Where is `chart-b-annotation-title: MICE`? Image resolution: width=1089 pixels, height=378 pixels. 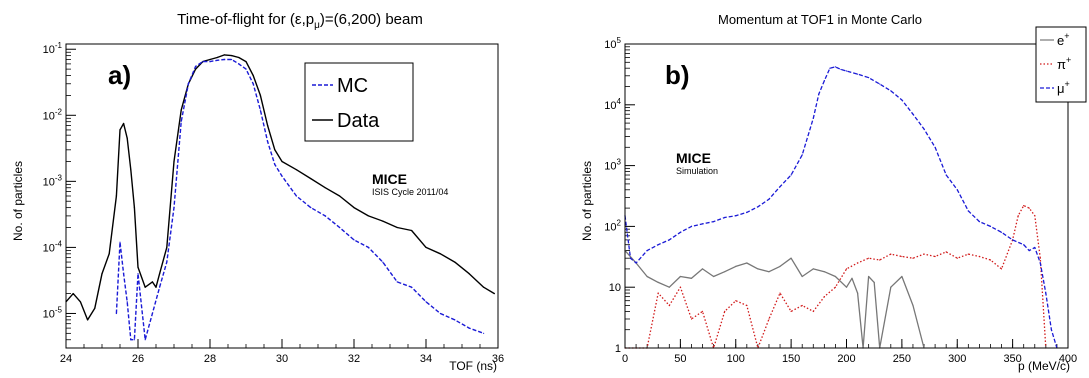
chart-b-annotation-title: MICE is located at coordinates (693, 158).